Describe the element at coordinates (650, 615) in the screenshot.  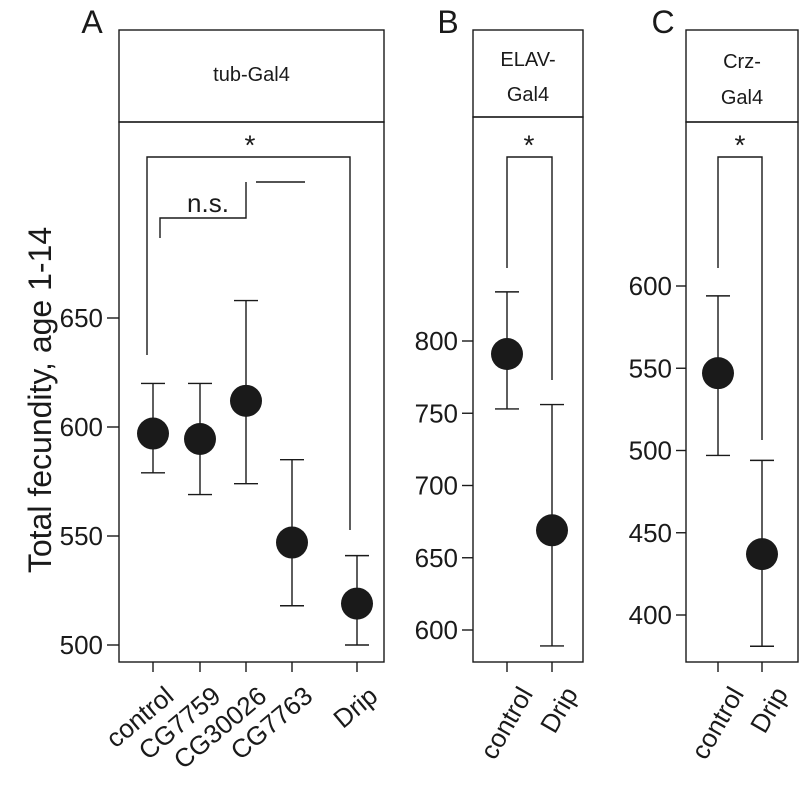
I see `y-tick-label: 400` at that location.